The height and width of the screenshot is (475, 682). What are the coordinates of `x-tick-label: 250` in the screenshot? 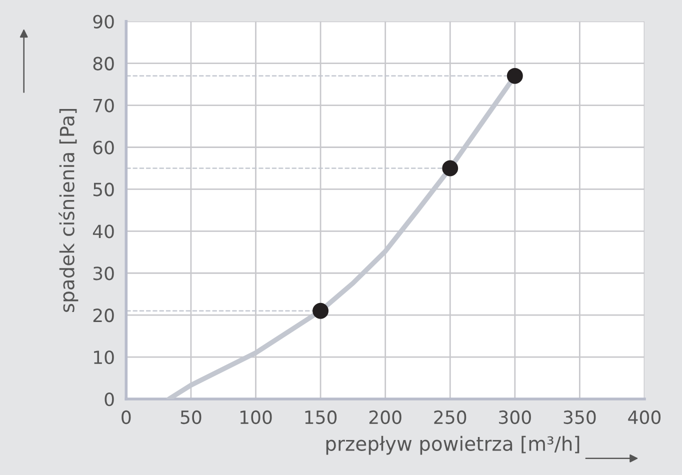 It's located at (450, 417).